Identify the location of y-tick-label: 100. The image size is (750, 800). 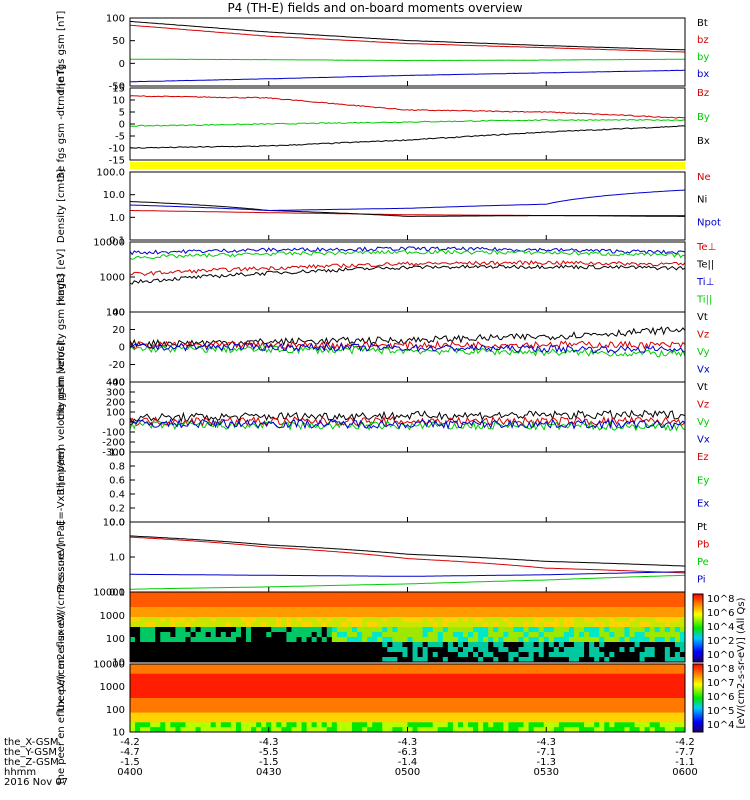
(115, 19).